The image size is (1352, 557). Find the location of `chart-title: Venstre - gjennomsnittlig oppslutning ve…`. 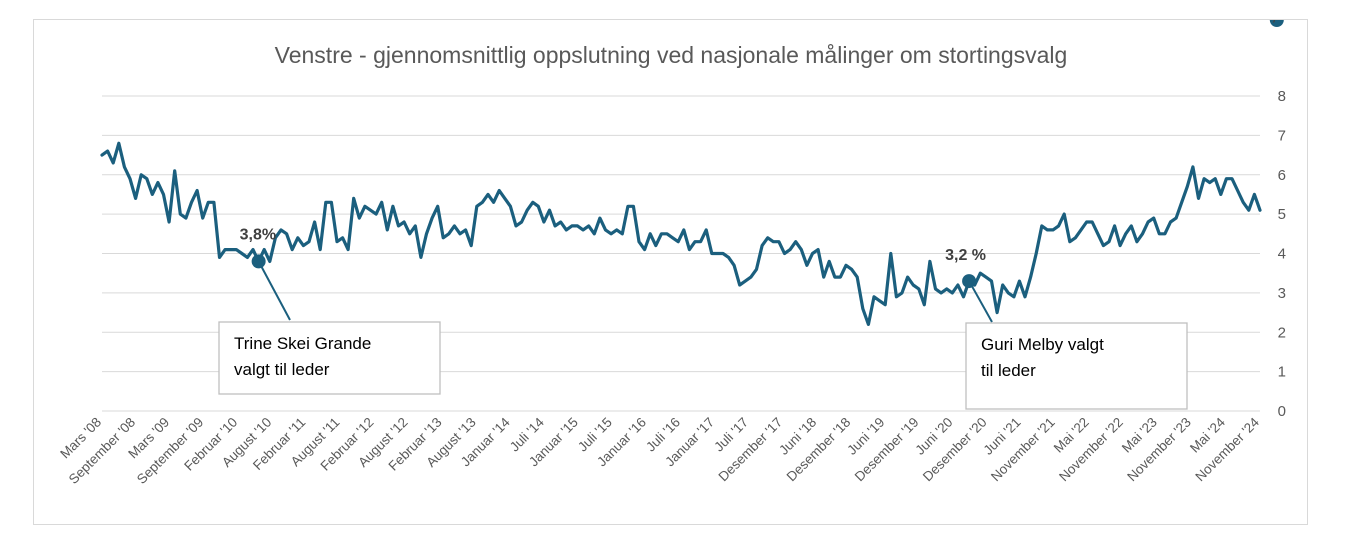

chart-title: Venstre - gjennomsnittlig oppslutning ve… is located at coordinates (671, 55).